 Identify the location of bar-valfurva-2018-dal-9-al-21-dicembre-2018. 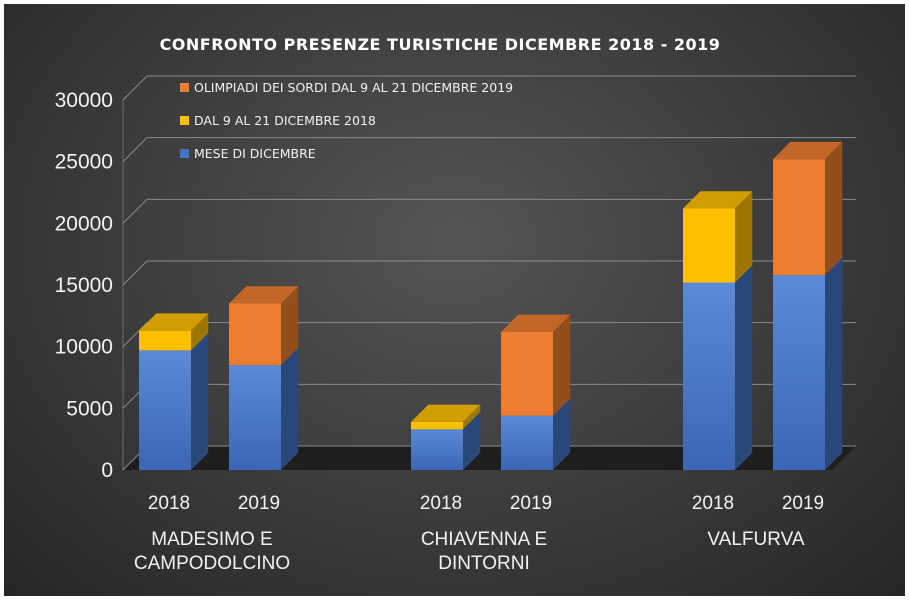
(718, 237).